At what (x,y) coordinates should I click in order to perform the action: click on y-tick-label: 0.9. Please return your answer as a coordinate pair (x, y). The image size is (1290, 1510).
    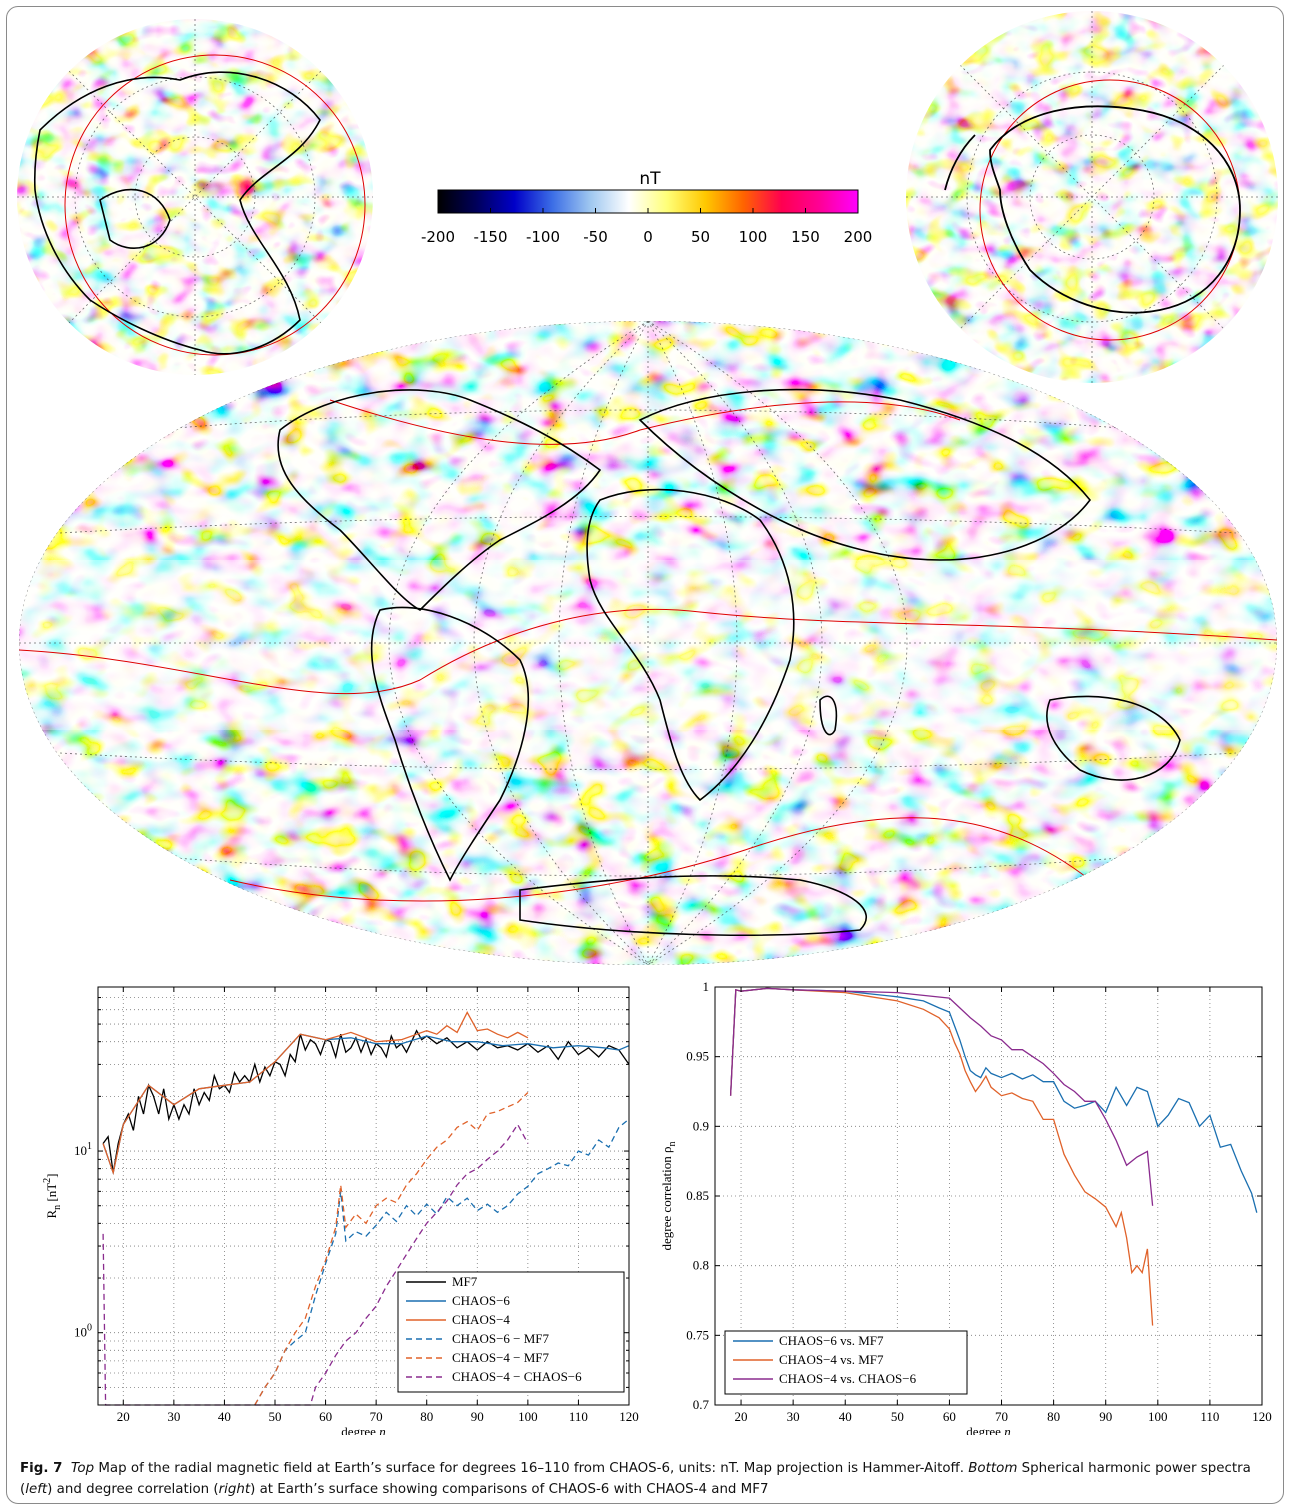
    Looking at the image, I should click on (701, 1125).